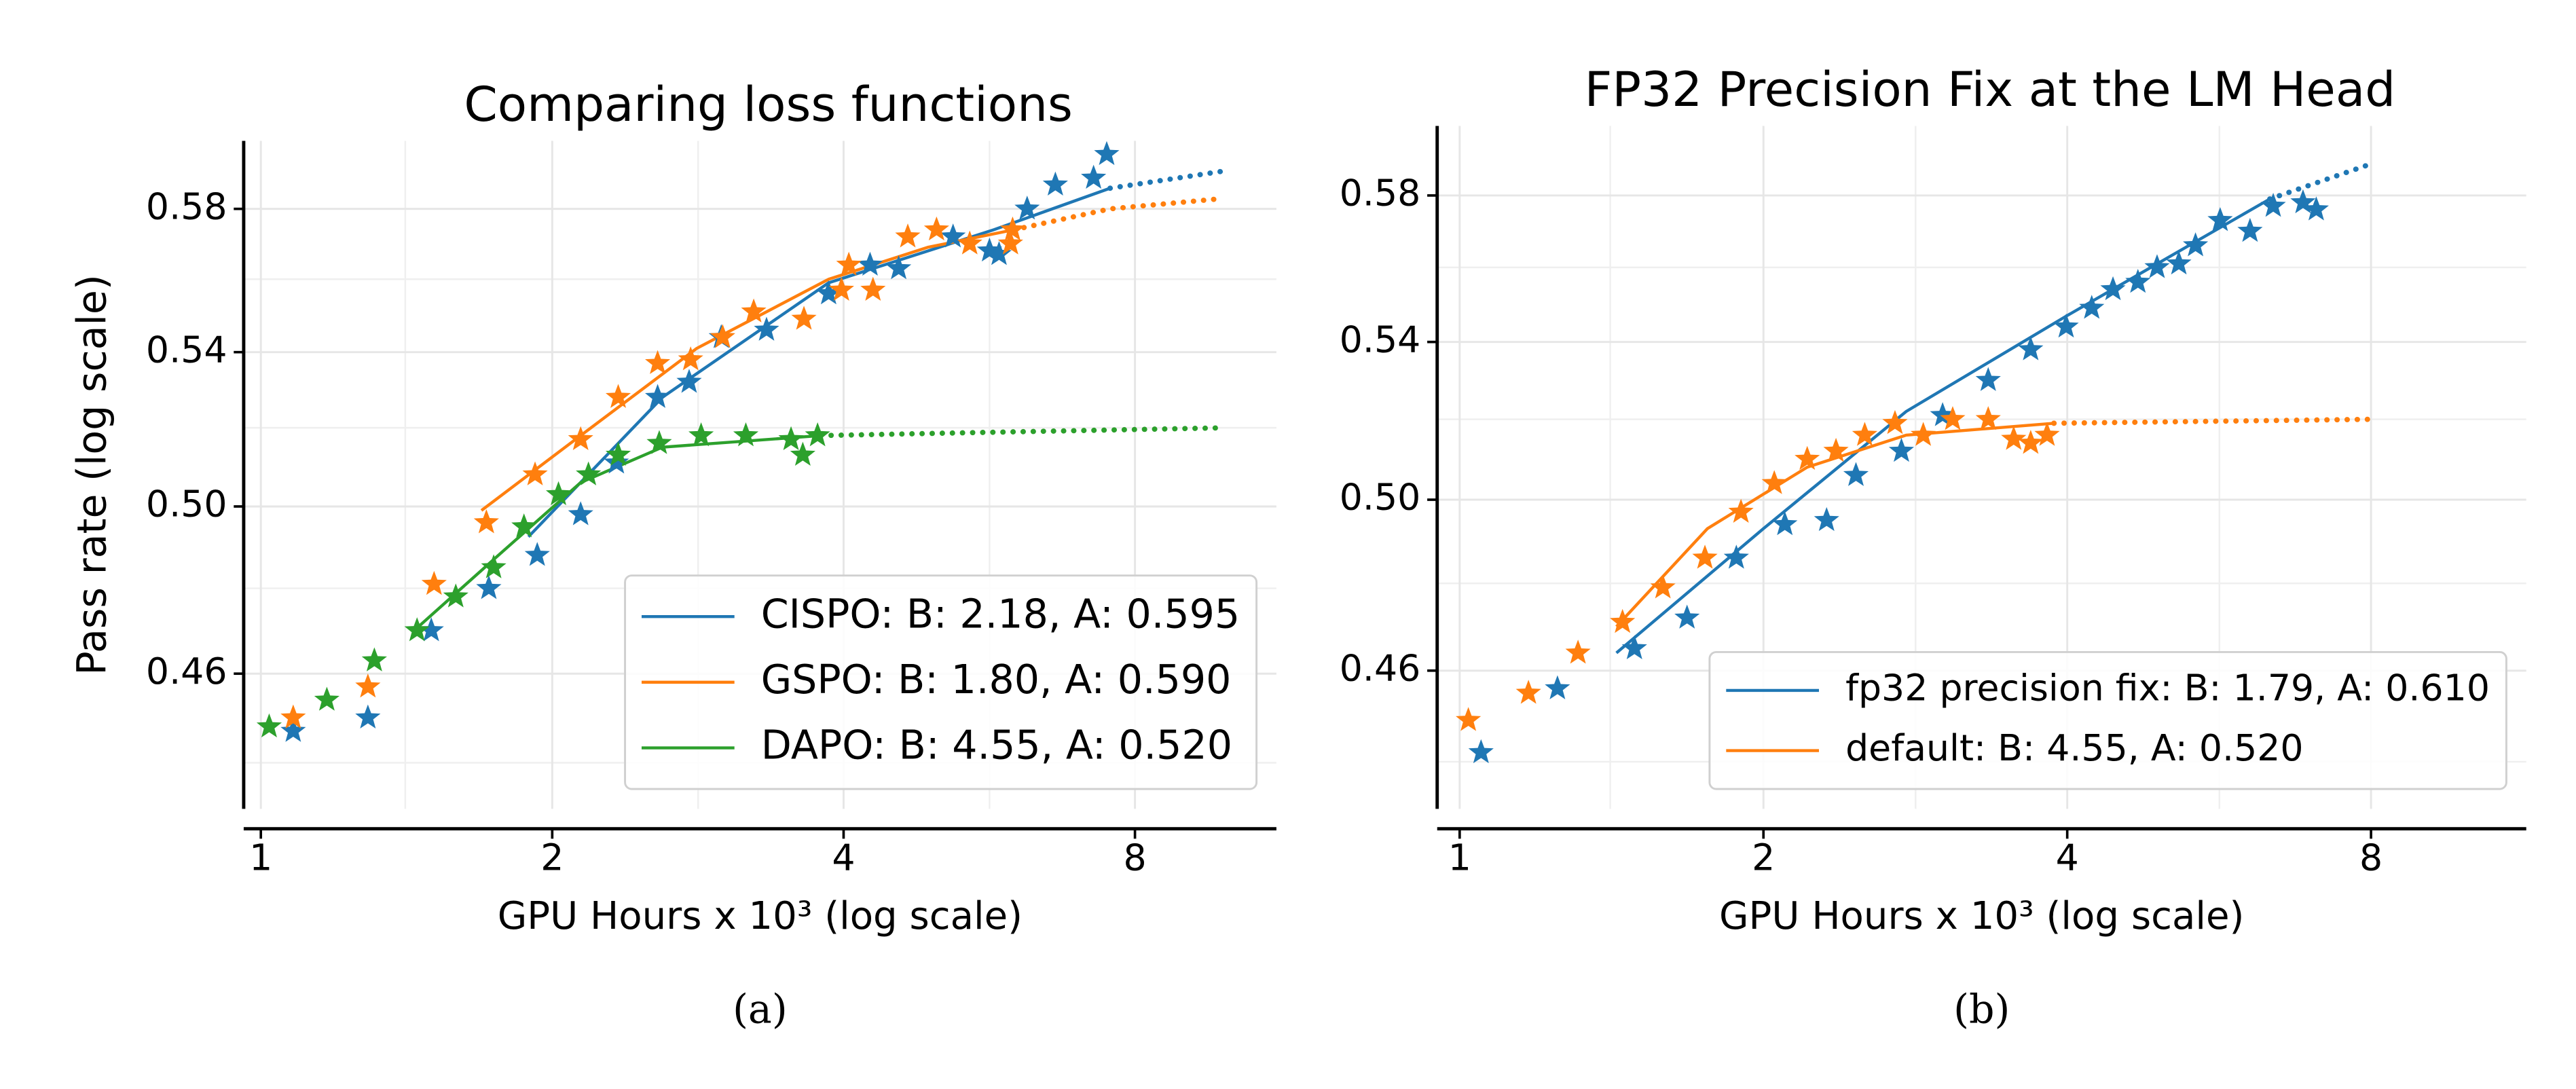 This screenshot has width=2576, height=1089. What do you see at coordinates (2074, 747) in the screenshot?
I see `legend-label: default: B: 4.55, A: 0.520` at bounding box center [2074, 747].